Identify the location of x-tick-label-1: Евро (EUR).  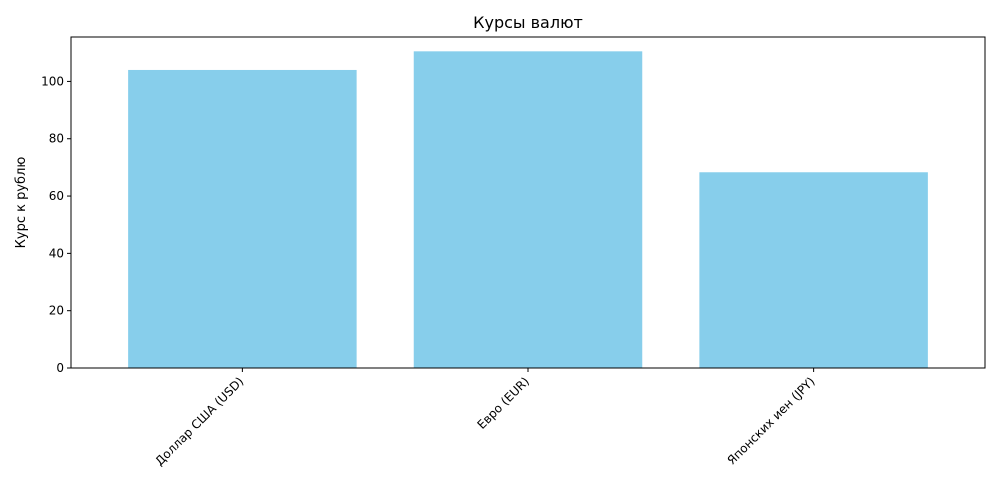
(503, 403).